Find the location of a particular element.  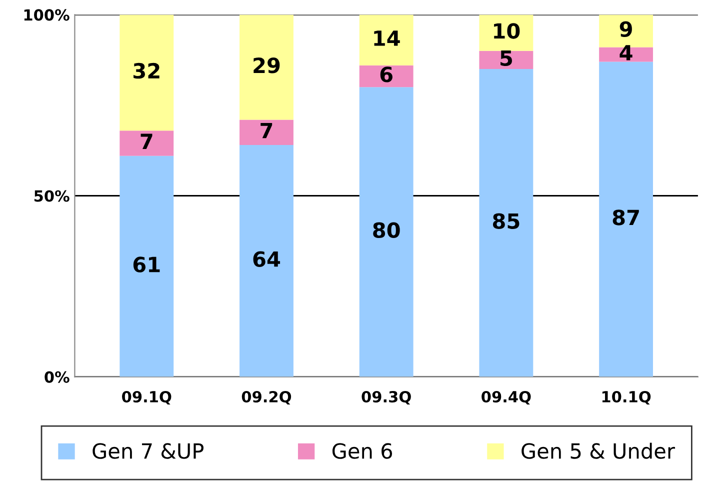

data-label: 61 is located at coordinates (146, 264).